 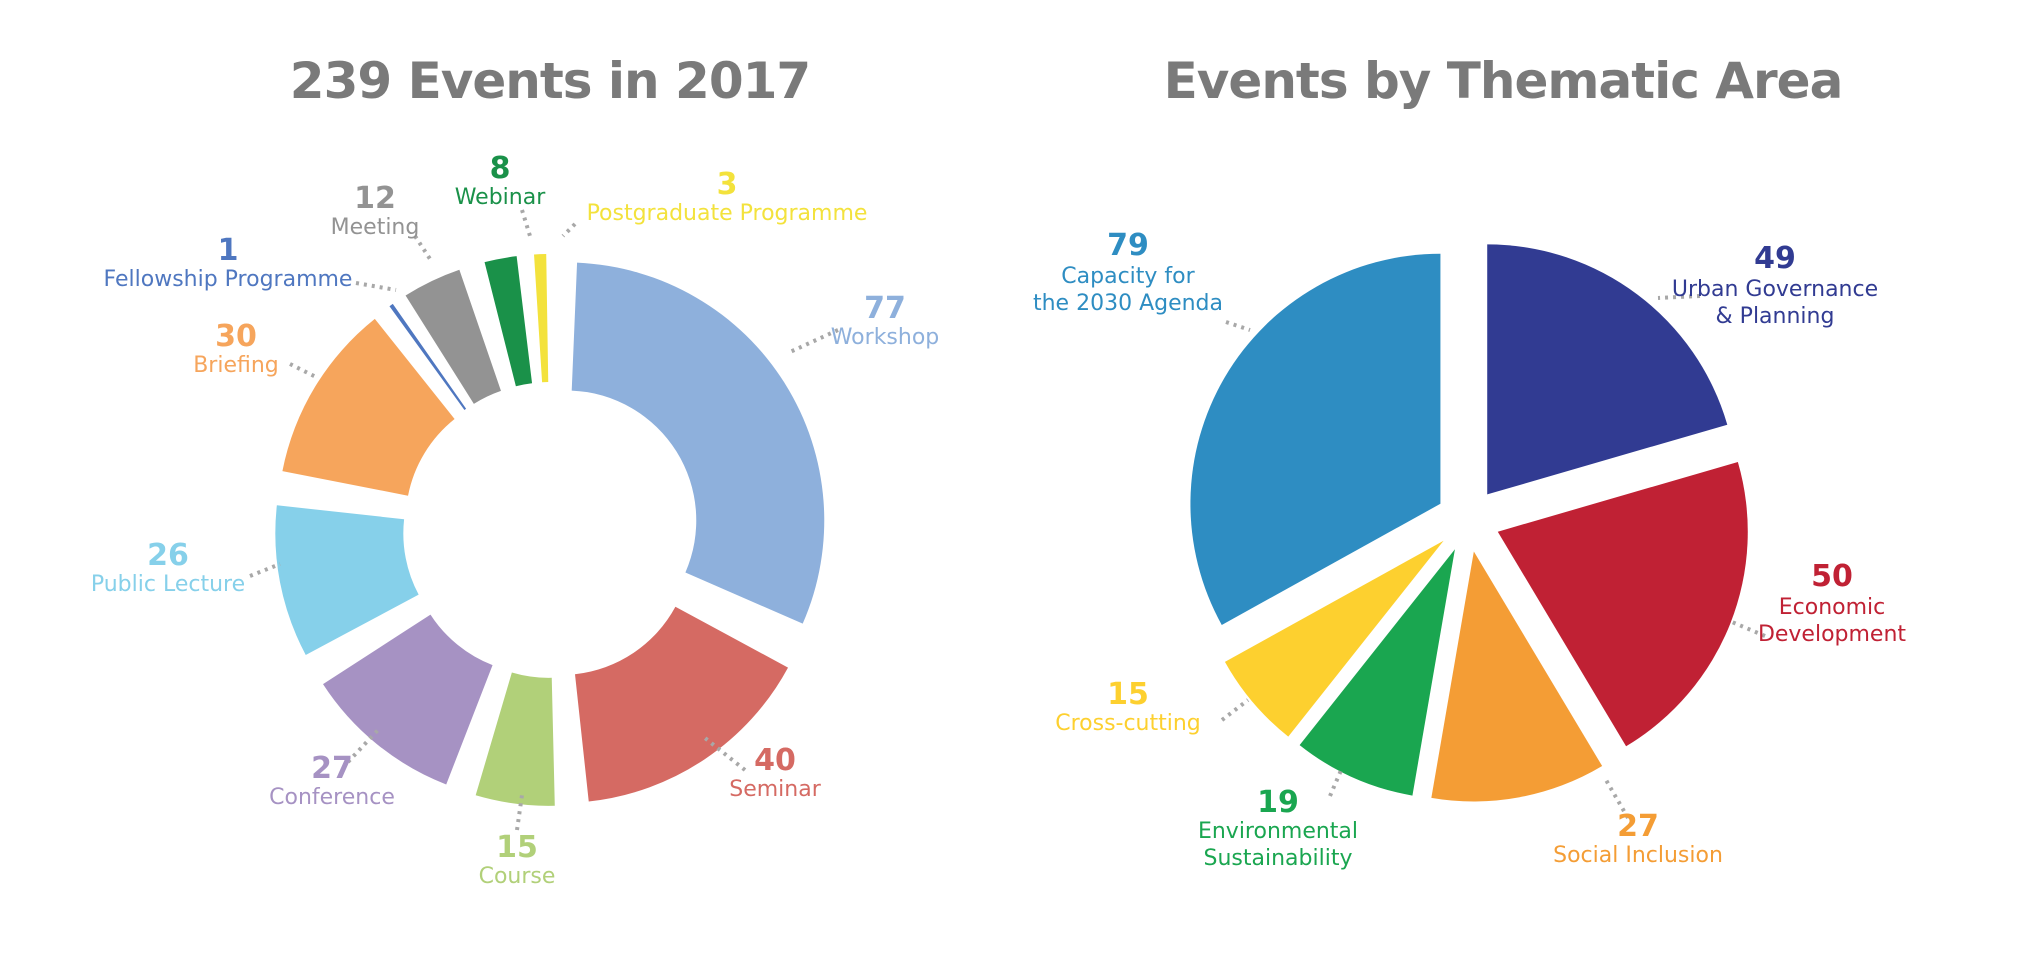 I want to click on slice-environmental-sustainability, so click(x=1377, y=672).